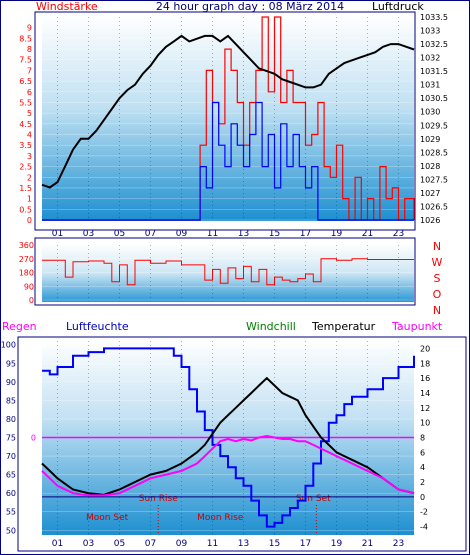  I want to click on compass-tick-3: O, so click(437, 294).